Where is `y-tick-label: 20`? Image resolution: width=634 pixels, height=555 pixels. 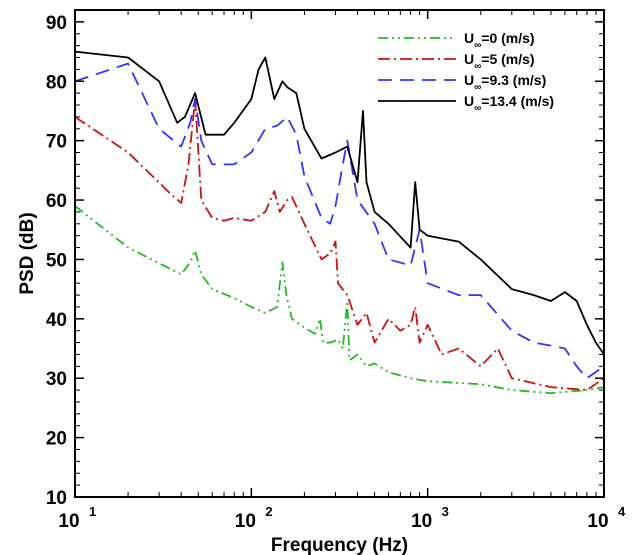
y-tick-label: 20 is located at coordinates (56, 439).